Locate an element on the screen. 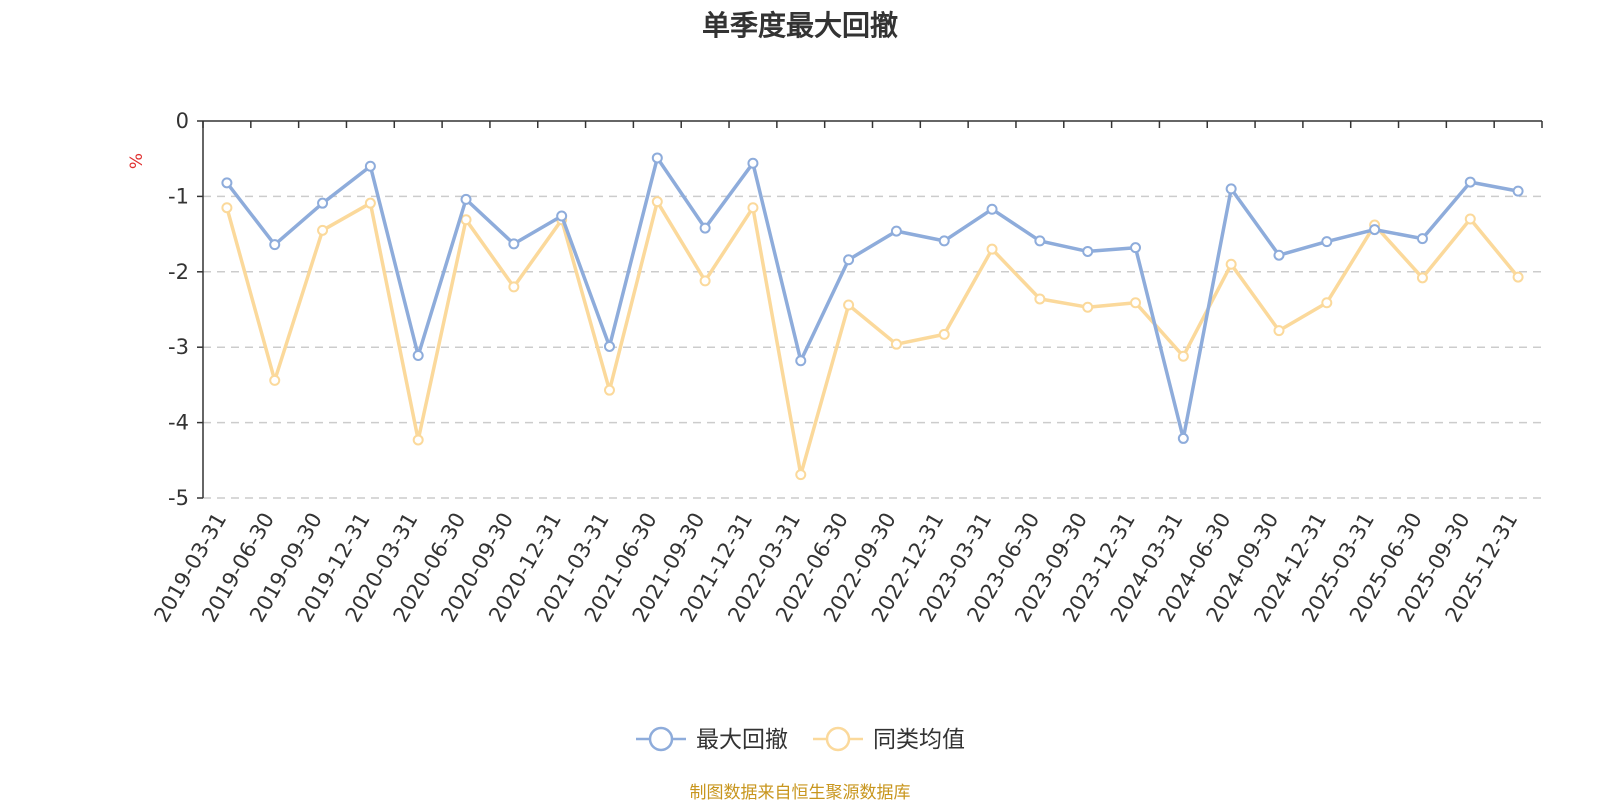  legend: 最大回撤 同类均值 is located at coordinates (800, 739).